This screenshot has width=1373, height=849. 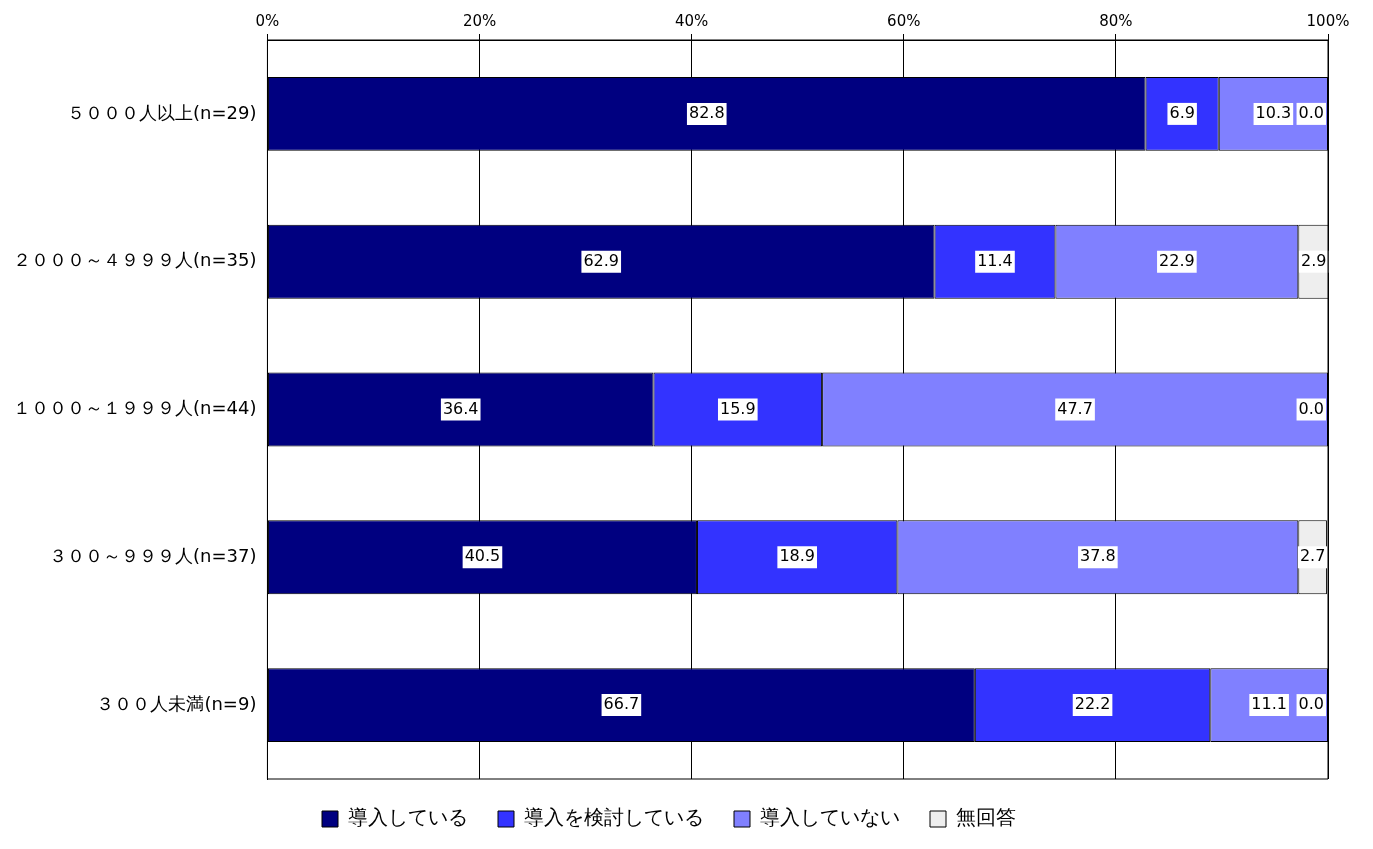 What do you see at coordinates (482, 556) in the screenshot?
I see `data-label: 40.5` at bounding box center [482, 556].